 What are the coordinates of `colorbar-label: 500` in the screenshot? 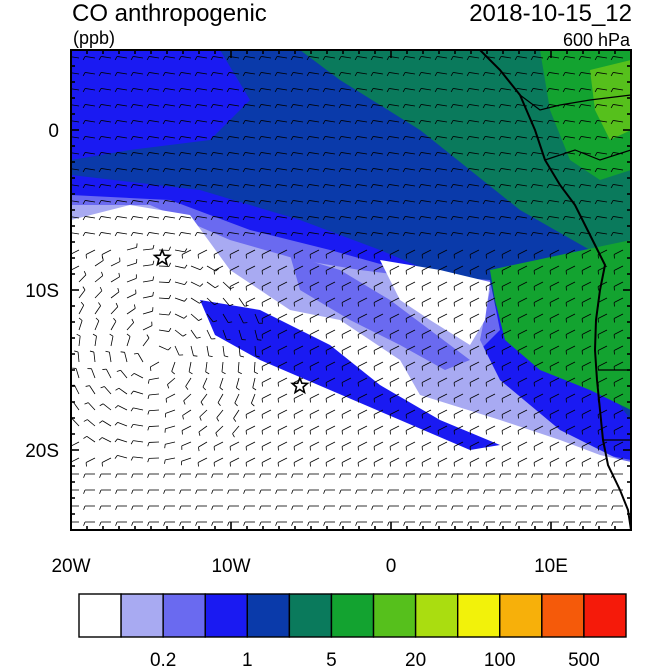 It's located at (584, 658).